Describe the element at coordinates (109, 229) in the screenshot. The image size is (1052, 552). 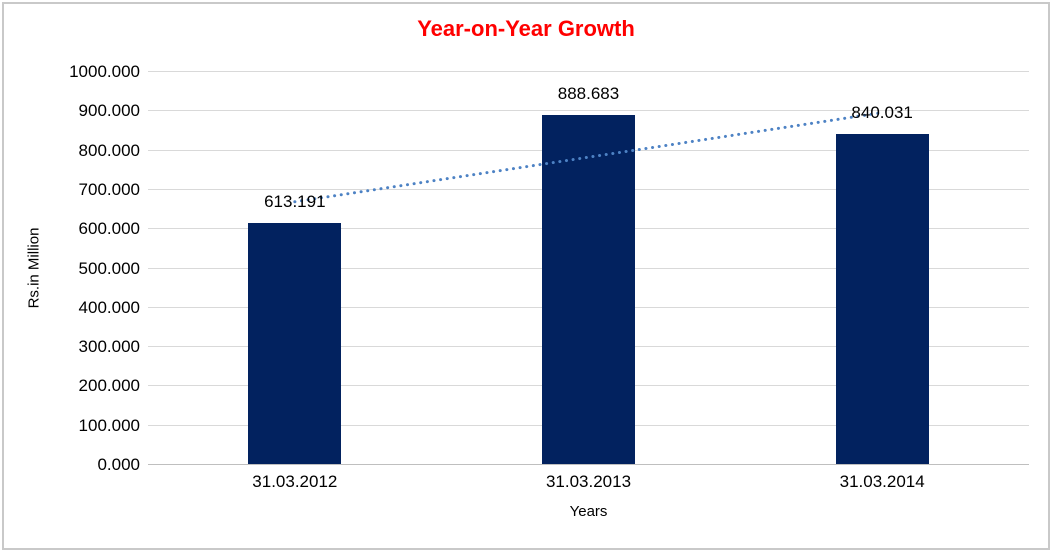
I see `y-tick-label: 600.000` at that location.